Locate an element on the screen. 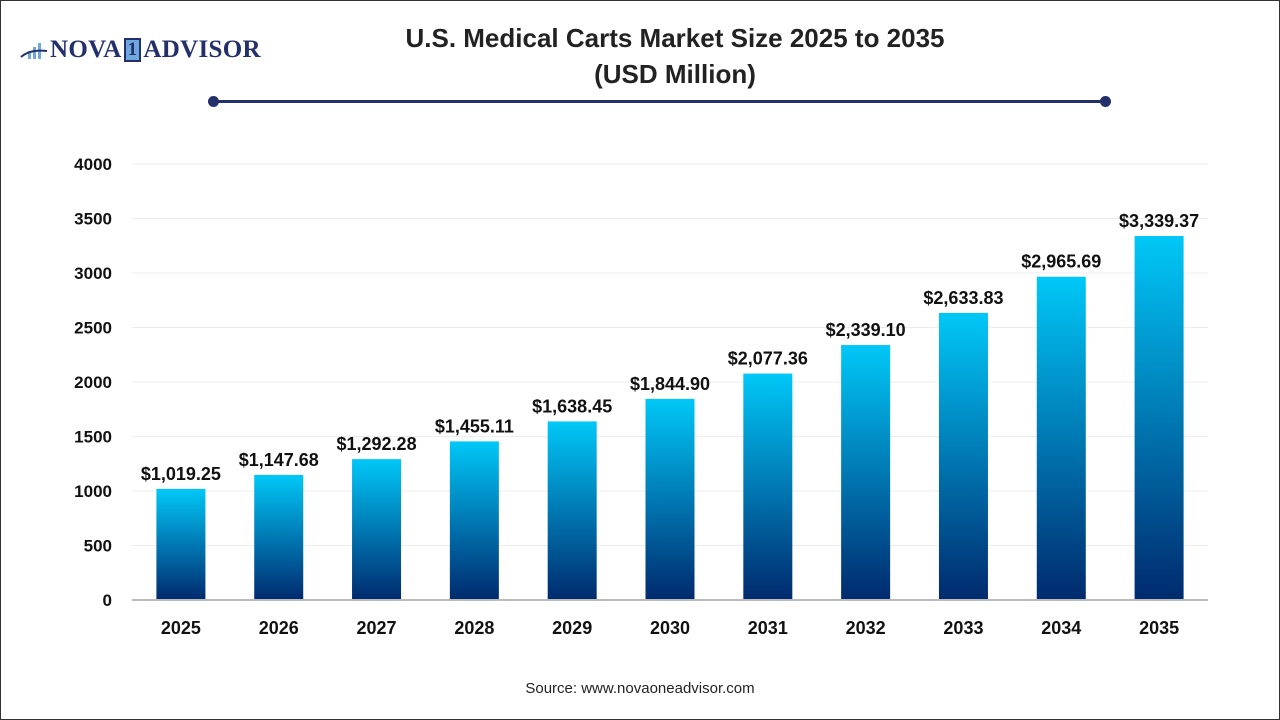 This screenshot has height=720, width=1280. data-label: $2,077.36 is located at coordinates (768, 359).